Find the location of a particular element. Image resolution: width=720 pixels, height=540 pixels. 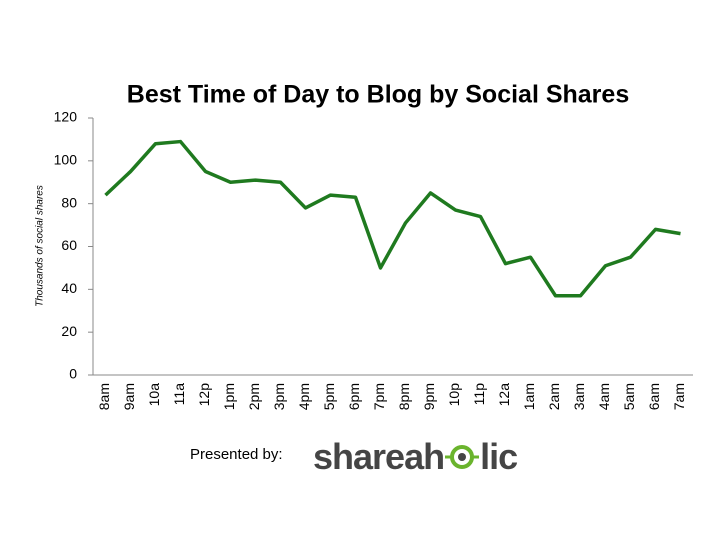

x-tick-label: 6pm is located at coordinates (354, 396).